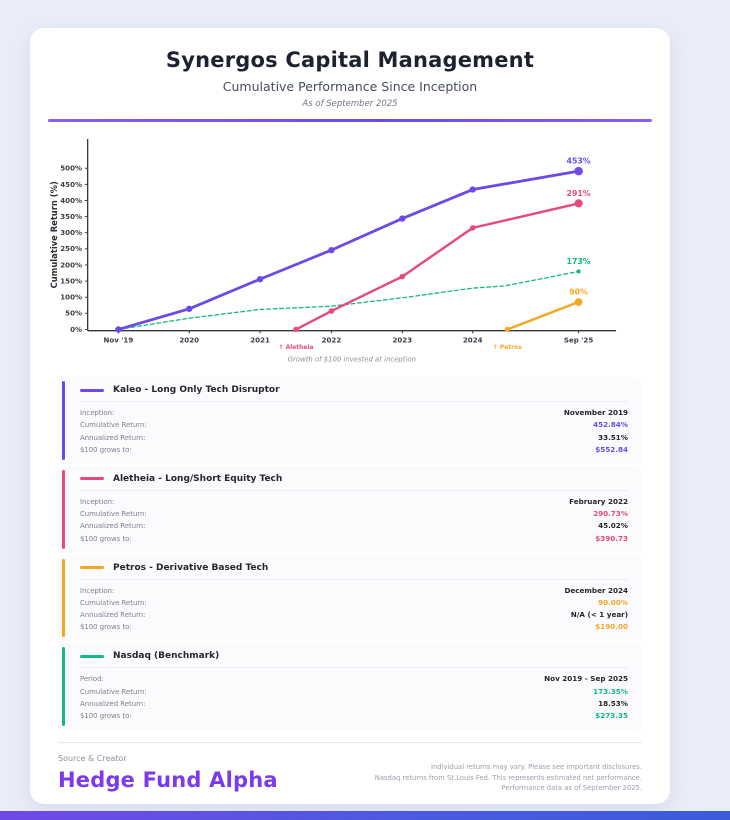 The width and height of the screenshot is (730, 820). What do you see at coordinates (610, 425) in the screenshot?
I see `metric-value: 452.84%` at bounding box center [610, 425].